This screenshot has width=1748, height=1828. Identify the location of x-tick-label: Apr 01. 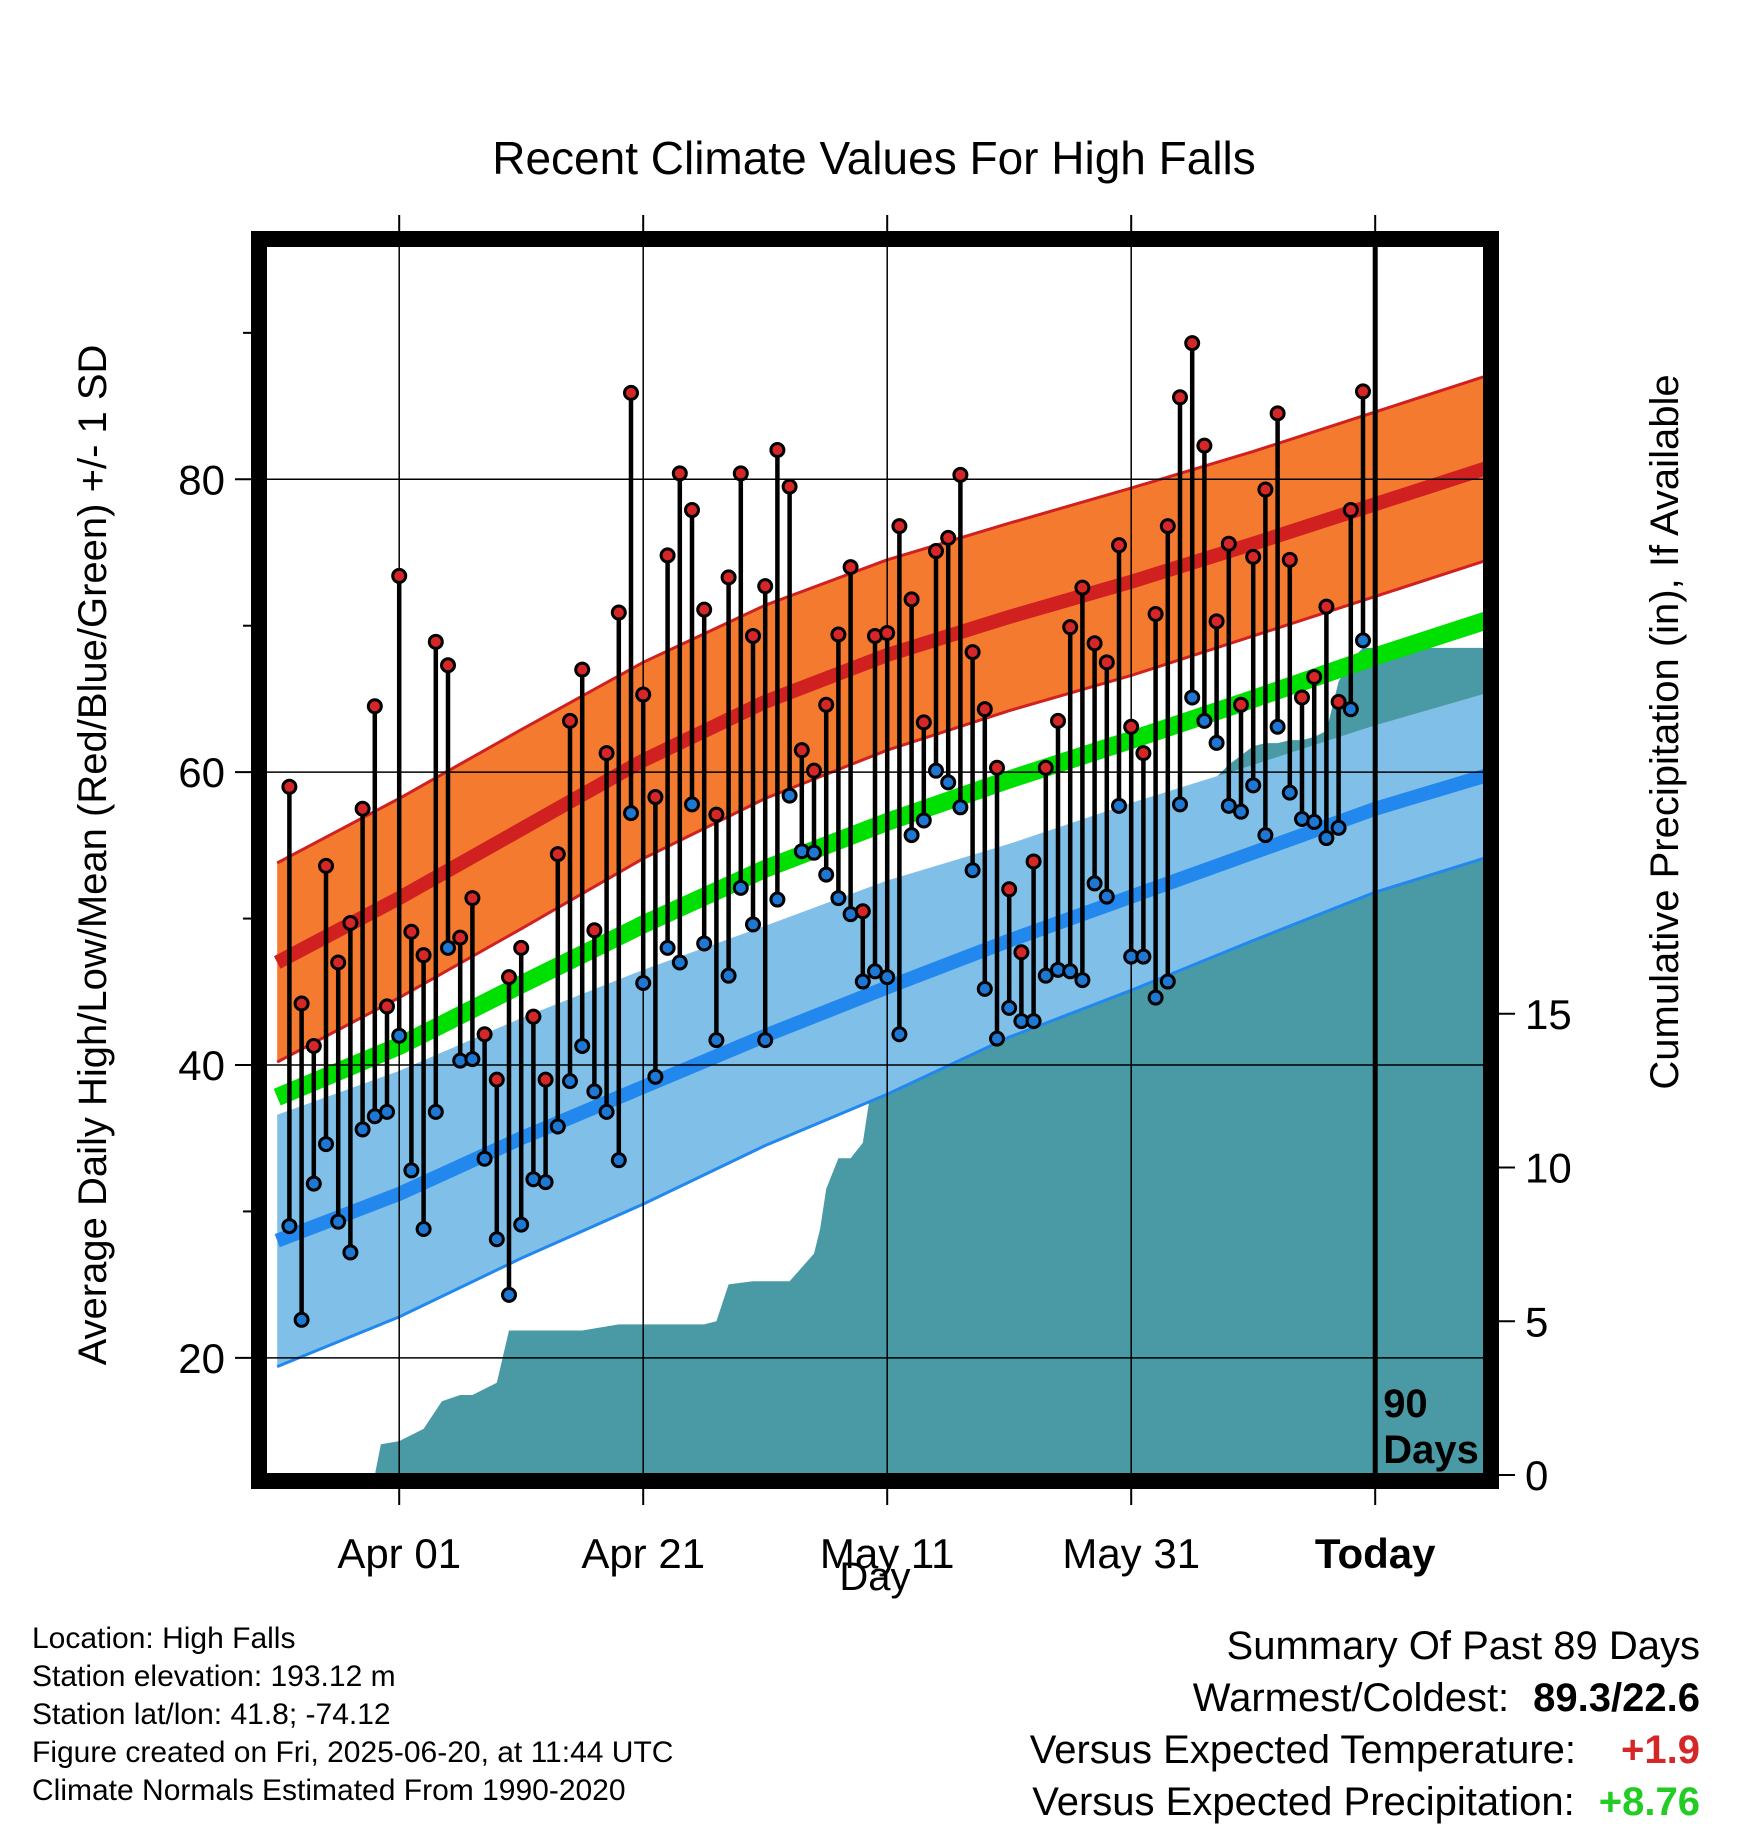
(399, 1553).